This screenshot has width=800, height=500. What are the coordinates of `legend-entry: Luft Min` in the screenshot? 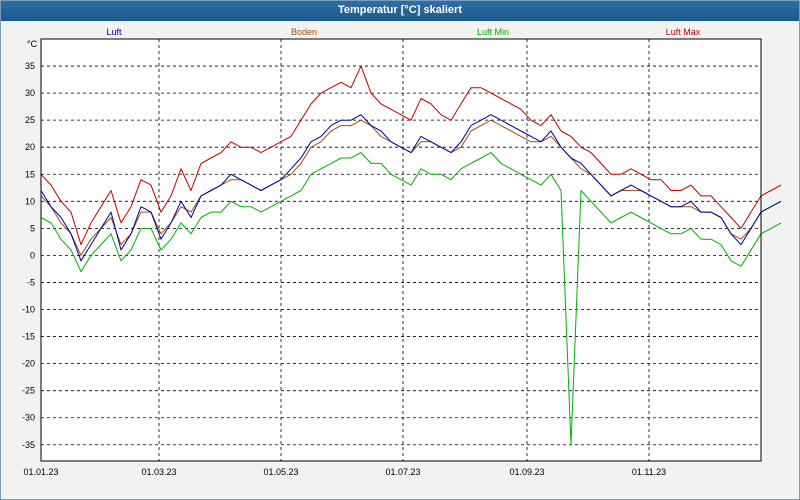 It's located at (493, 32).